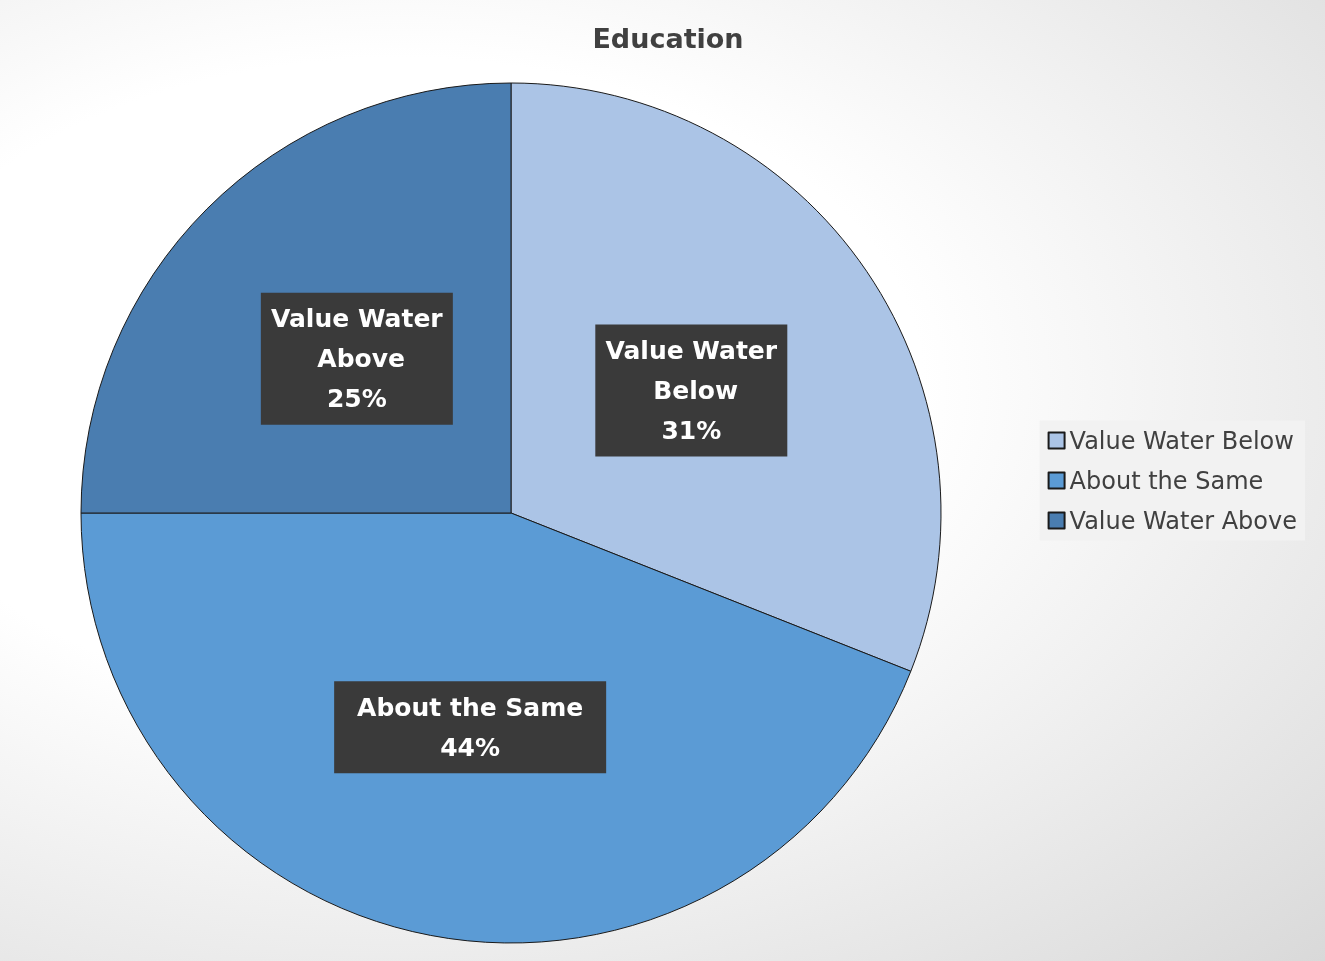 The image size is (1325, 961). I want to click on data-label: 25%, so click(356, 399).